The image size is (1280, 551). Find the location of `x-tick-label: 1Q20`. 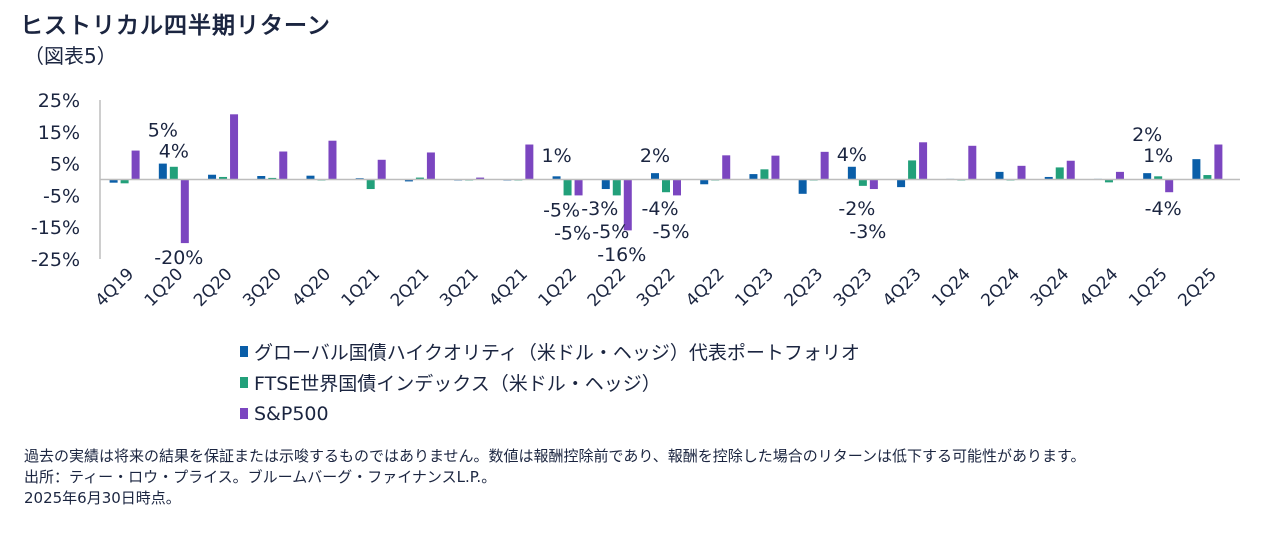

x-tick-label: 1Q20 is located at coordinates (164, 287).